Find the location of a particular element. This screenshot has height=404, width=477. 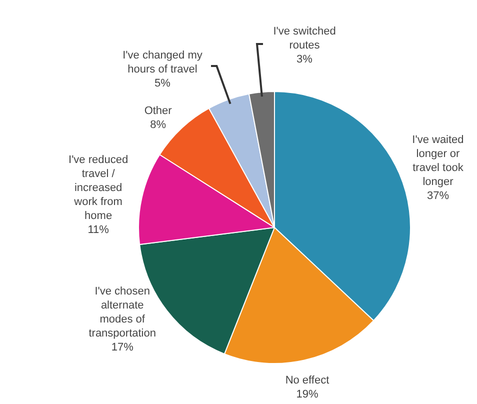

data-label: 3% is located at coordinates (304, 60).